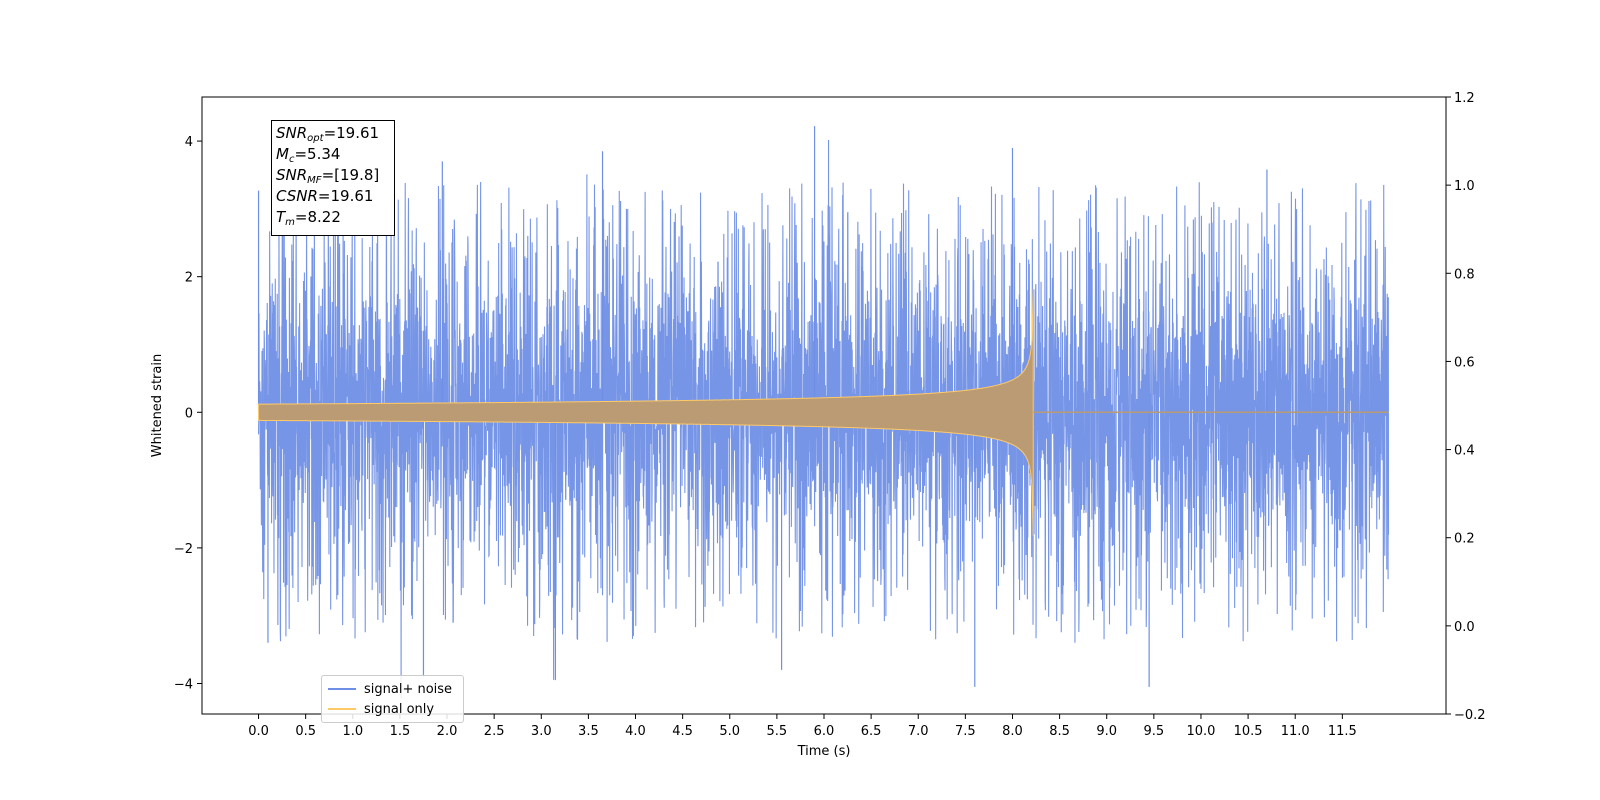 This screenshot has height=800, width=1600. I want to click on x-tick-label: 11.0, so click(1295, 731).